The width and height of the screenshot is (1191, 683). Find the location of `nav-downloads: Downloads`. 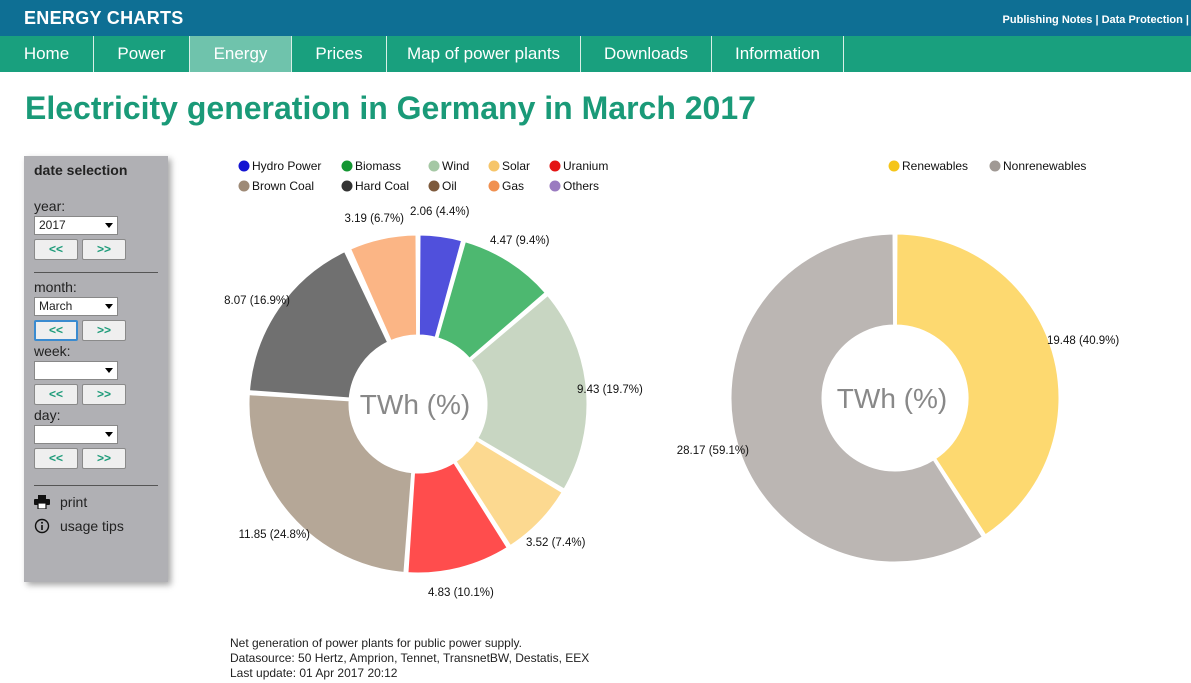

nav-downloads: Downloads is located at coordinates (646, 54).